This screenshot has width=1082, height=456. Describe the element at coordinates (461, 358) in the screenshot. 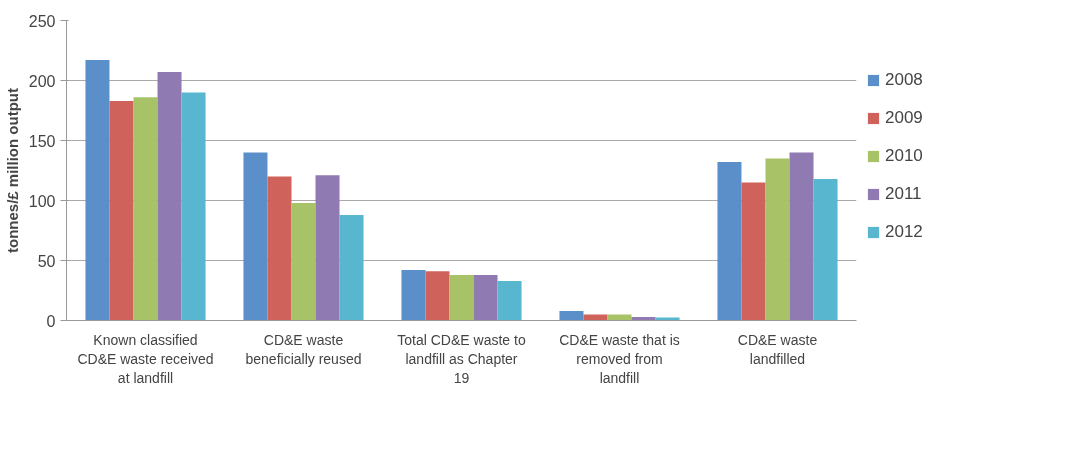

I see `x-tick-label: Total CD&E waste to landfill as Chapter 19` at that location.